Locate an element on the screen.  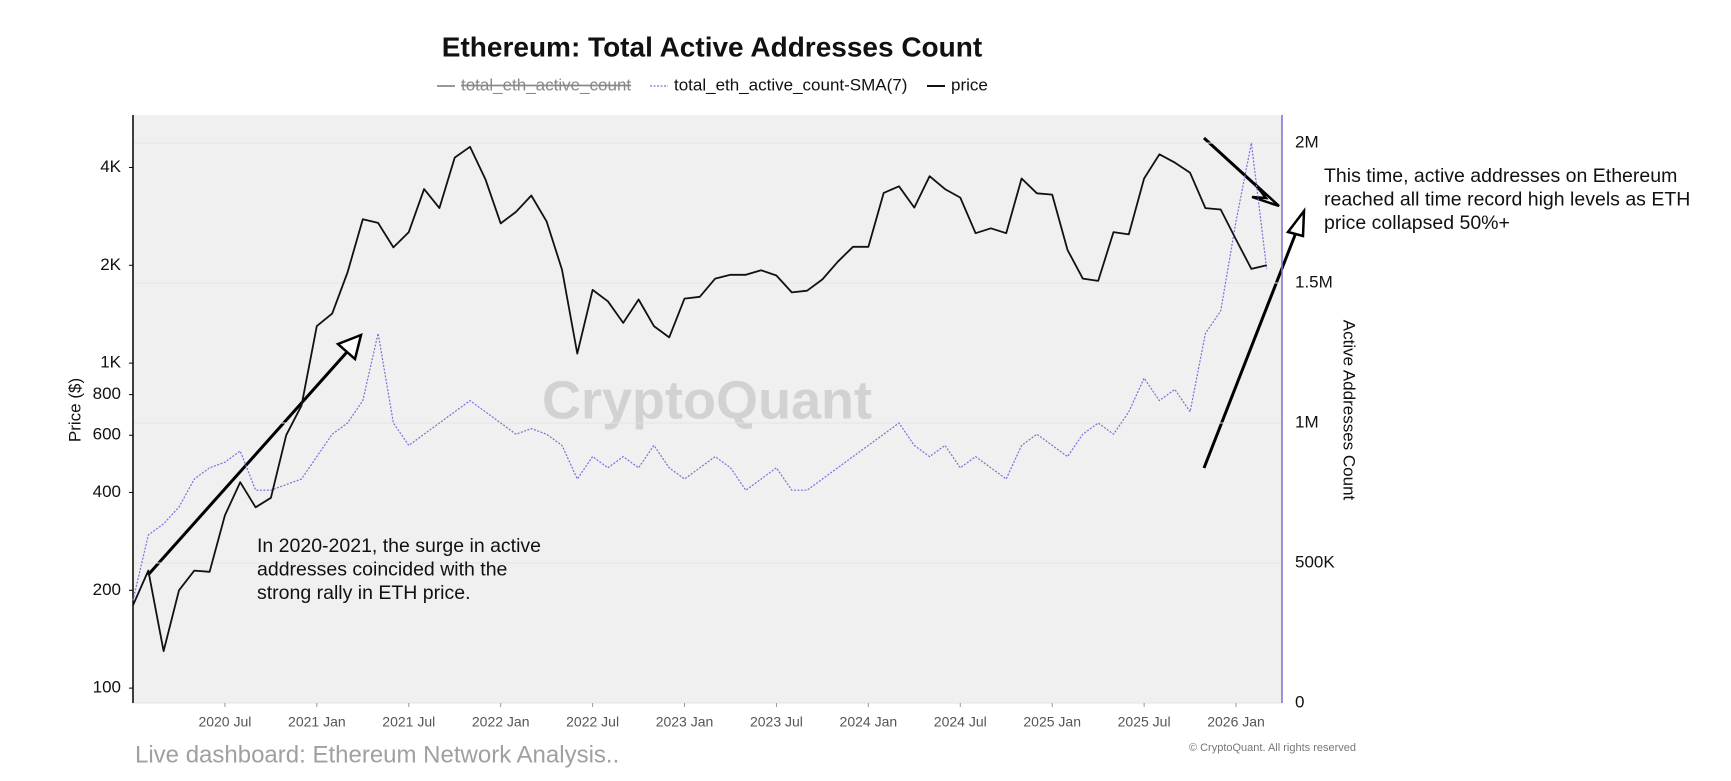
y-tick-label: 200 is located at coordinates (107, 589).